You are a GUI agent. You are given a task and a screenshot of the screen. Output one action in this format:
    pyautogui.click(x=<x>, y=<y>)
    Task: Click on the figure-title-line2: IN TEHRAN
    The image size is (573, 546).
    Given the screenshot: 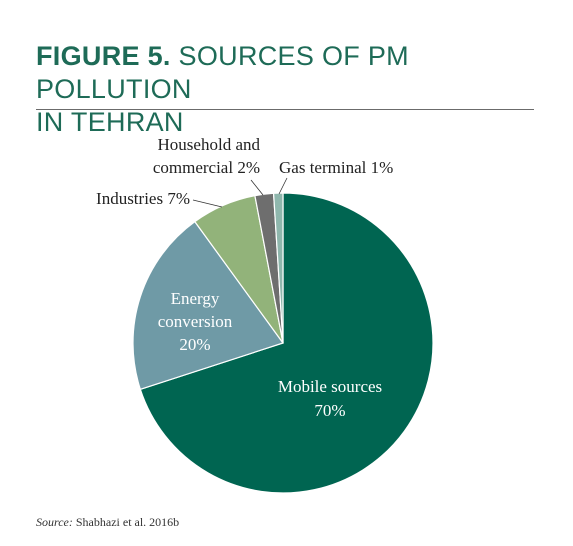 What is the action you would take?
    pyautogui.click(x=110, y=122)
    